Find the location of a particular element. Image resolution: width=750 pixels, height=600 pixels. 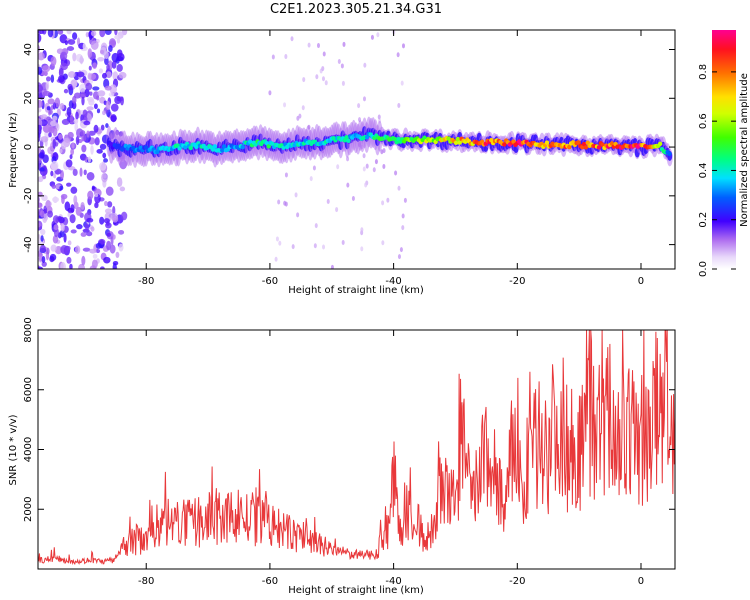

heatmap-x-tick-label: -40 is located at coordinates (393, 281).